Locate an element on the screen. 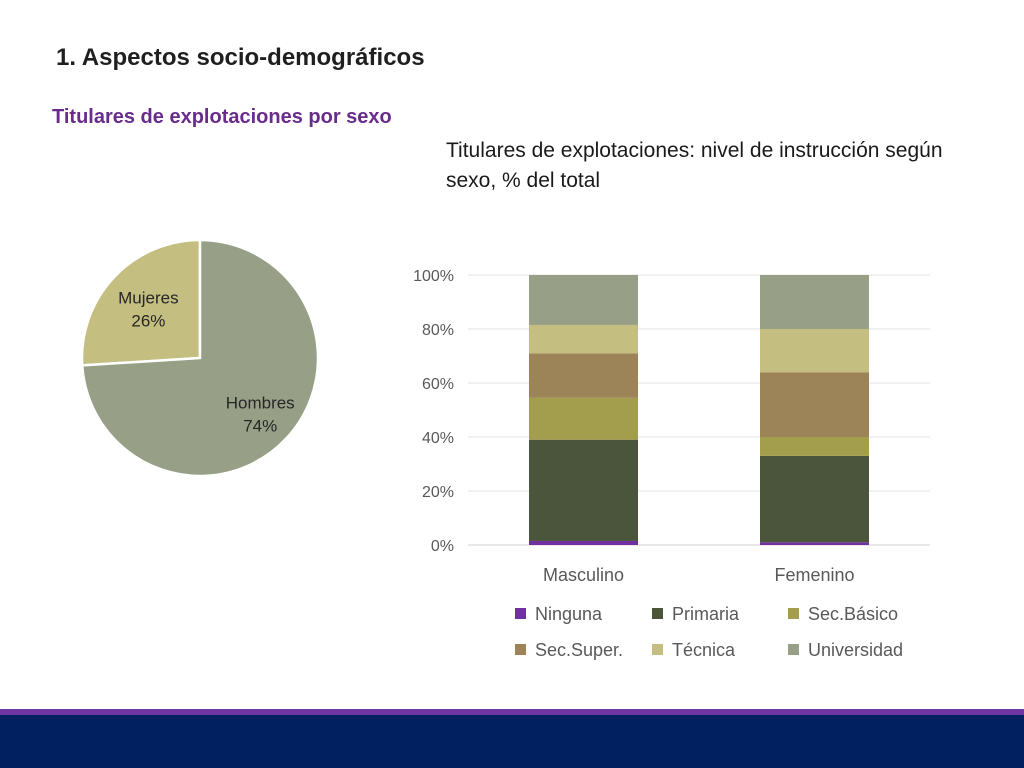 This screenshot has height=768, width=1024. footer-accent-line is located at coordinates (512, 712).